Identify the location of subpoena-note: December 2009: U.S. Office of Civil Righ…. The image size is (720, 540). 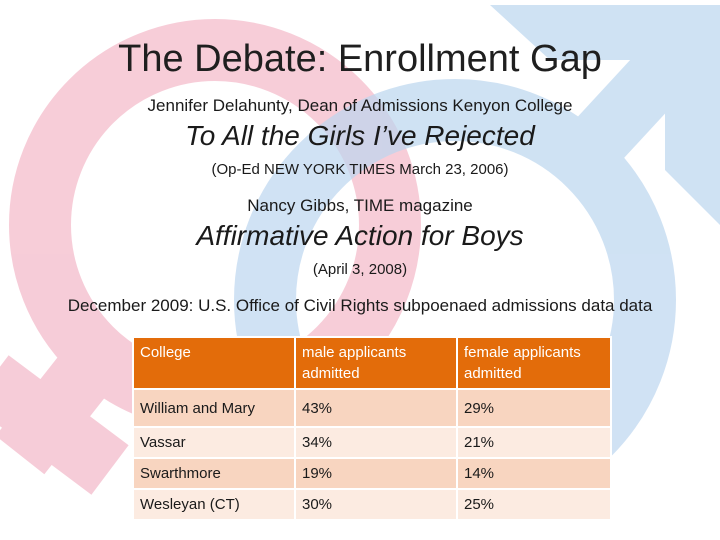
(360, 305).